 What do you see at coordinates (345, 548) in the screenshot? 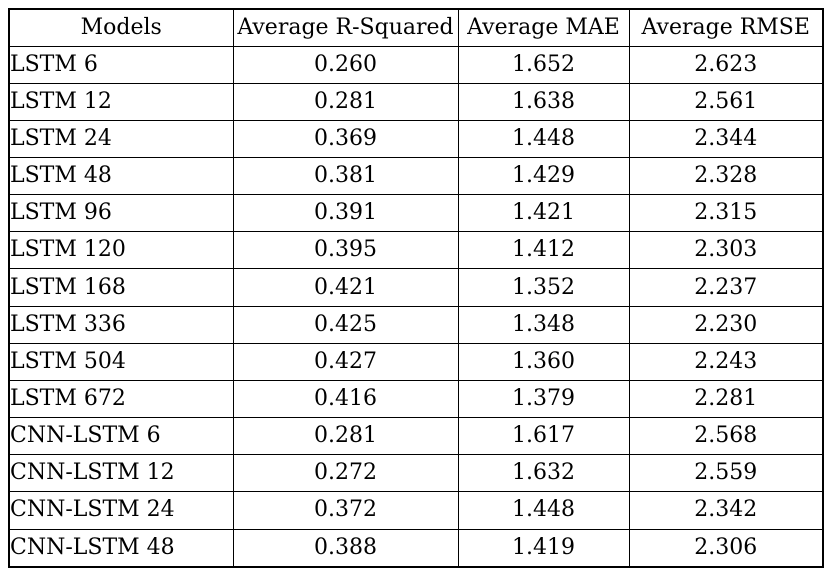
I see `avg-r-squared-cell: 0.388` at bounding box center [345, 548].